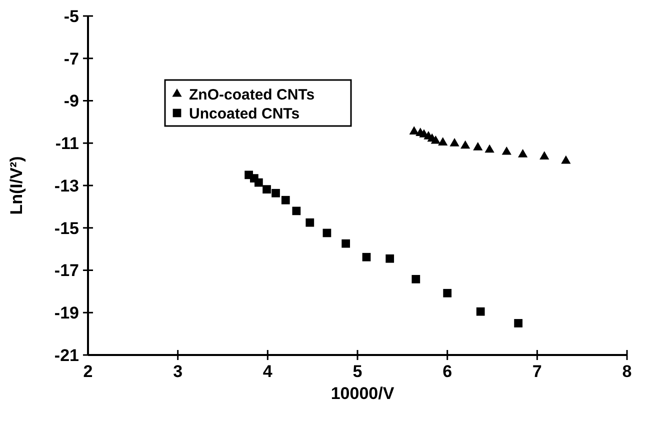  Describe the element at coordinates (71, 58) in the screenshot. I see `y-tick-label: -7` at that location.